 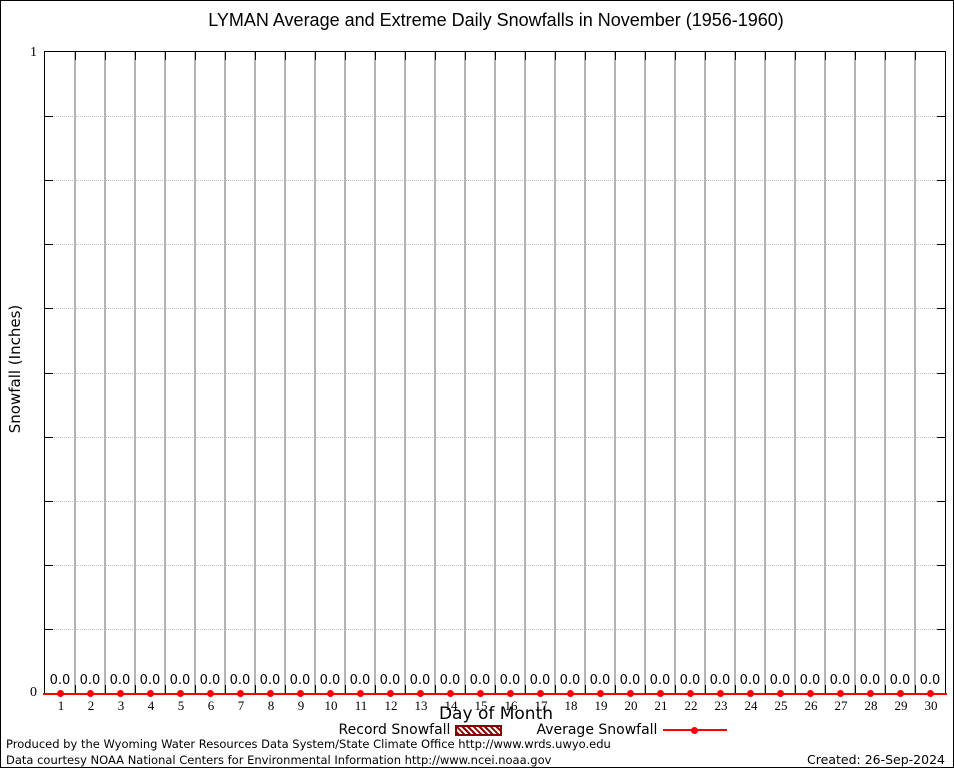 What do you see at coordinates (541, 705) in the screenshot?
I see `x-tick-label: 17` at bounding box center [541, 705].